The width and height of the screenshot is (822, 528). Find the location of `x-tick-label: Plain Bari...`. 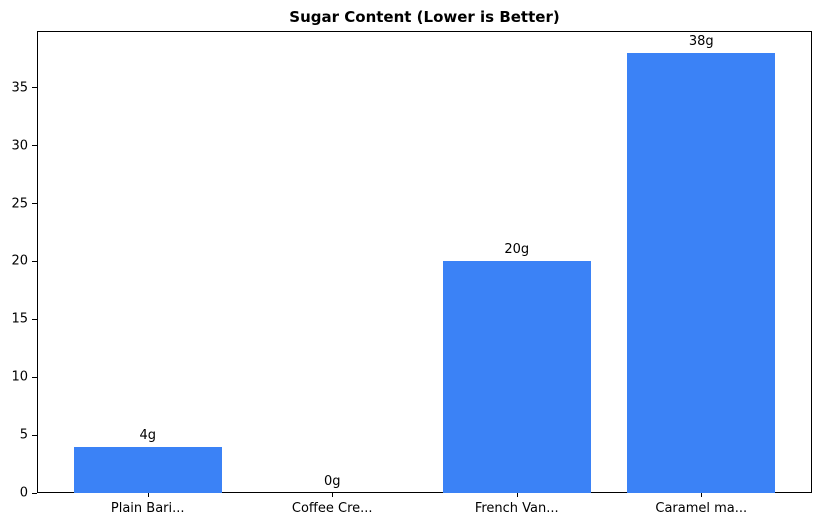

x-tick-label: Plain Bari... is located at coordinates (147, 508).